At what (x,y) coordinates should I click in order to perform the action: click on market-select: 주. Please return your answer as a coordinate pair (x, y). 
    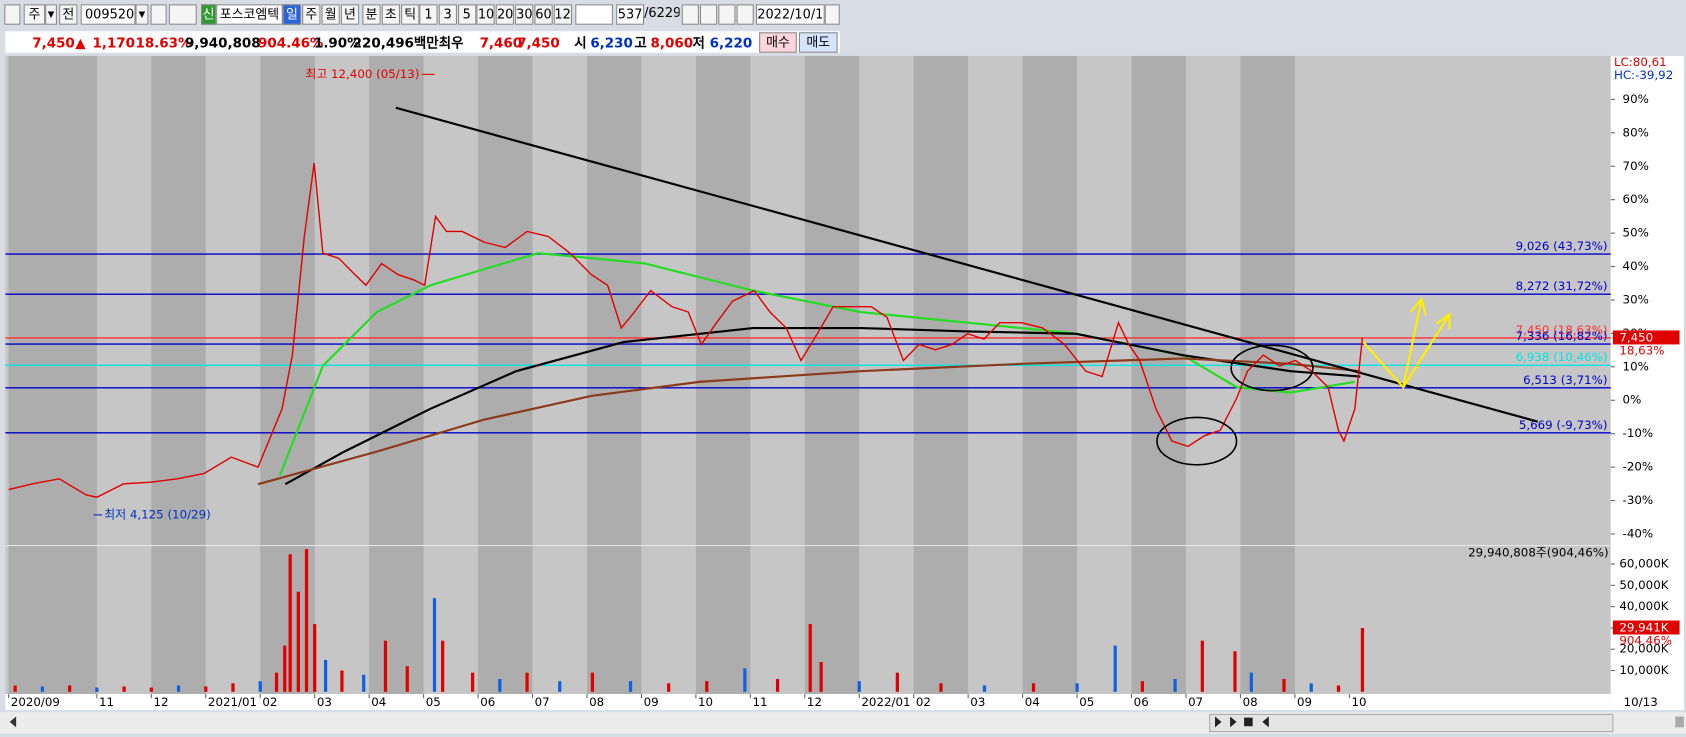
    Looking at the image, I should click on (34, 14).